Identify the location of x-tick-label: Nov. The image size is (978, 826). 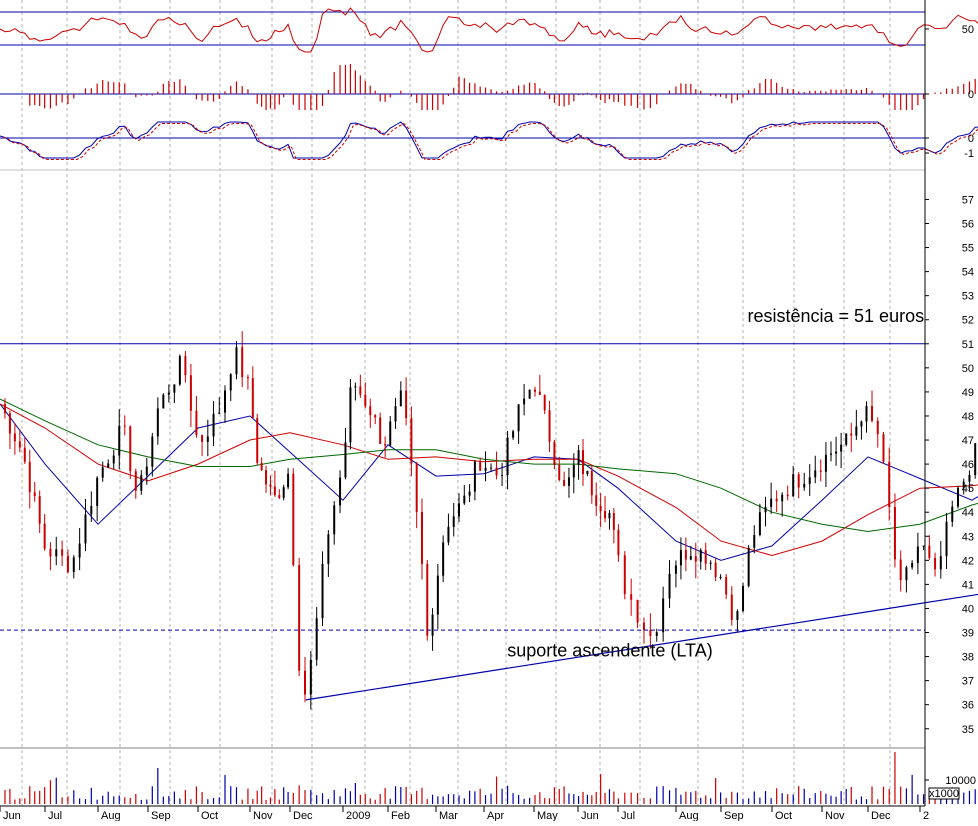
(263, 815).